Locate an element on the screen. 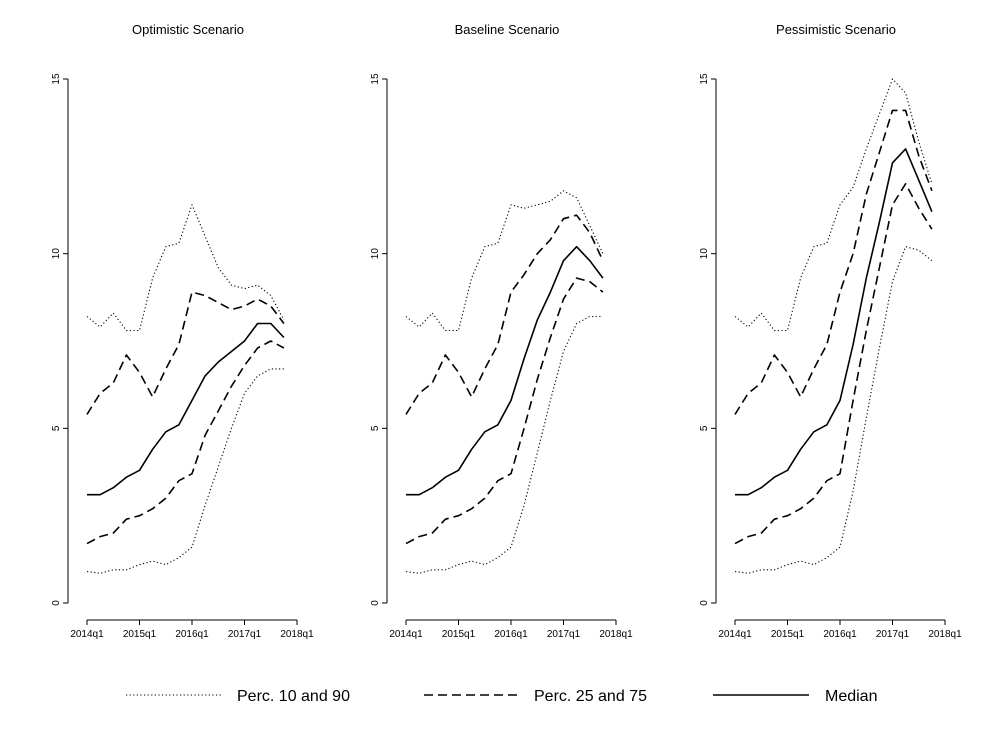 The image size is (1002, 734). panel-title: Optimistic Scenario is located at coordinates (188, 29).